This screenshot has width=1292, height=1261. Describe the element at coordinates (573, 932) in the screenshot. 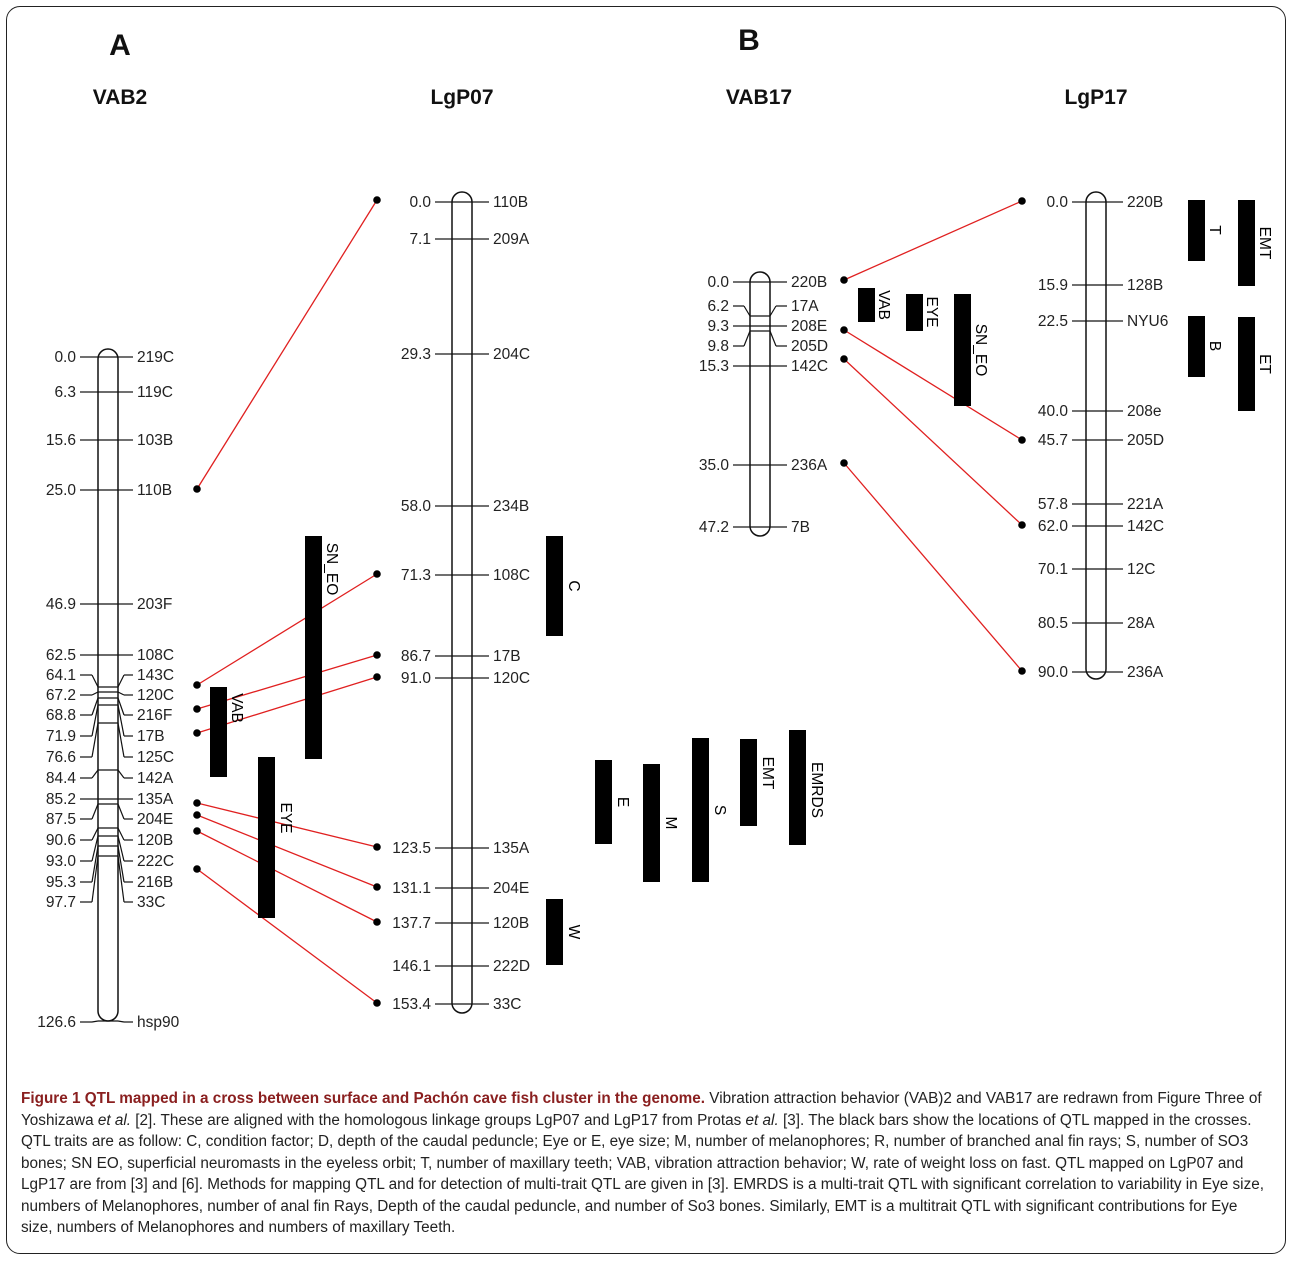

I see `qtl-label-w: W` at that location.